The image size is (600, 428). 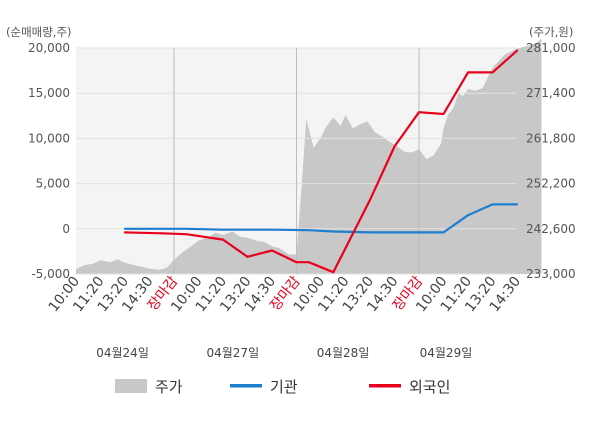 What do you see at coordinates (246, 386) in the screenshot?
I see `legend-swatch-institution` at bounding box center [246, 386].